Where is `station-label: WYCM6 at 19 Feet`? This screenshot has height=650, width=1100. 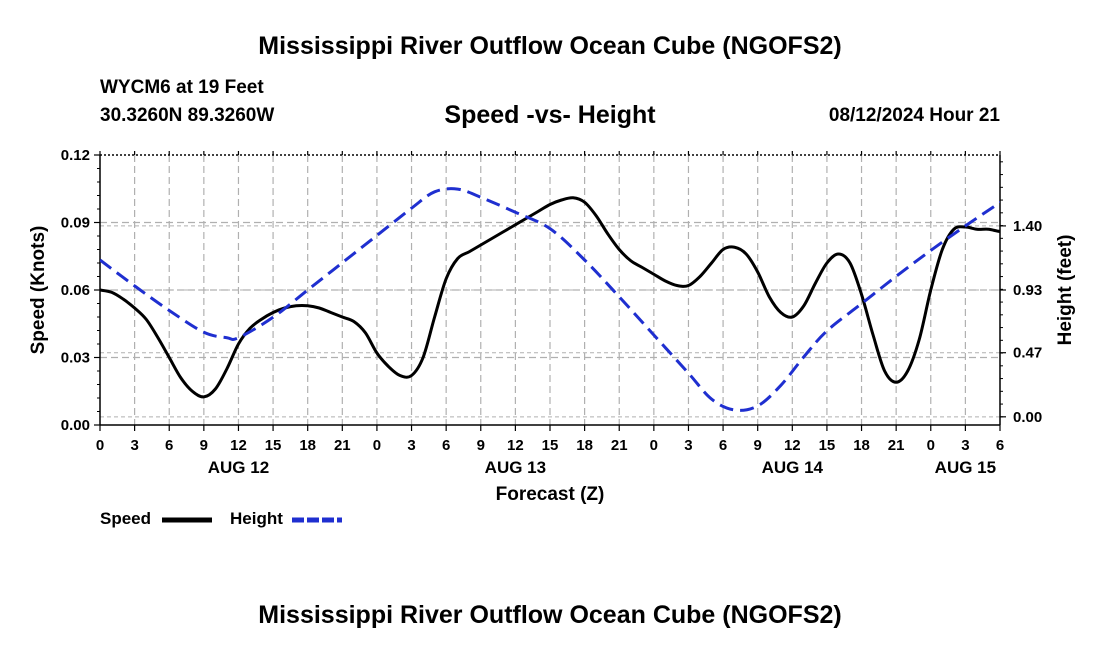 station-label: WYCM6 at 19 Feet is located at coordinates (182, 87).